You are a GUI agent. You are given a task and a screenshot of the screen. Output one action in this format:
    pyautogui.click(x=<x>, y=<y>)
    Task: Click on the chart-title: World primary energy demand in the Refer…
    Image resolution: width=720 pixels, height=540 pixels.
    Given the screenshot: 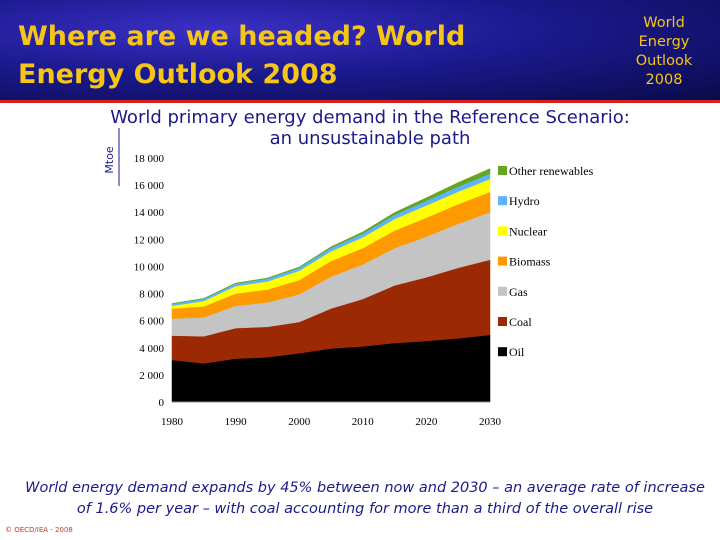 What is the action you would take?
    pyautogui.click(x=370, y=128)
    